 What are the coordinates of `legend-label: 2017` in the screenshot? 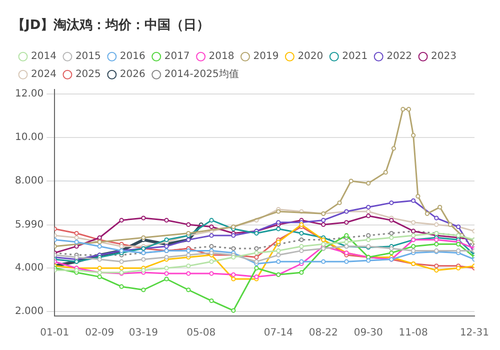 It's located at (177, 56).